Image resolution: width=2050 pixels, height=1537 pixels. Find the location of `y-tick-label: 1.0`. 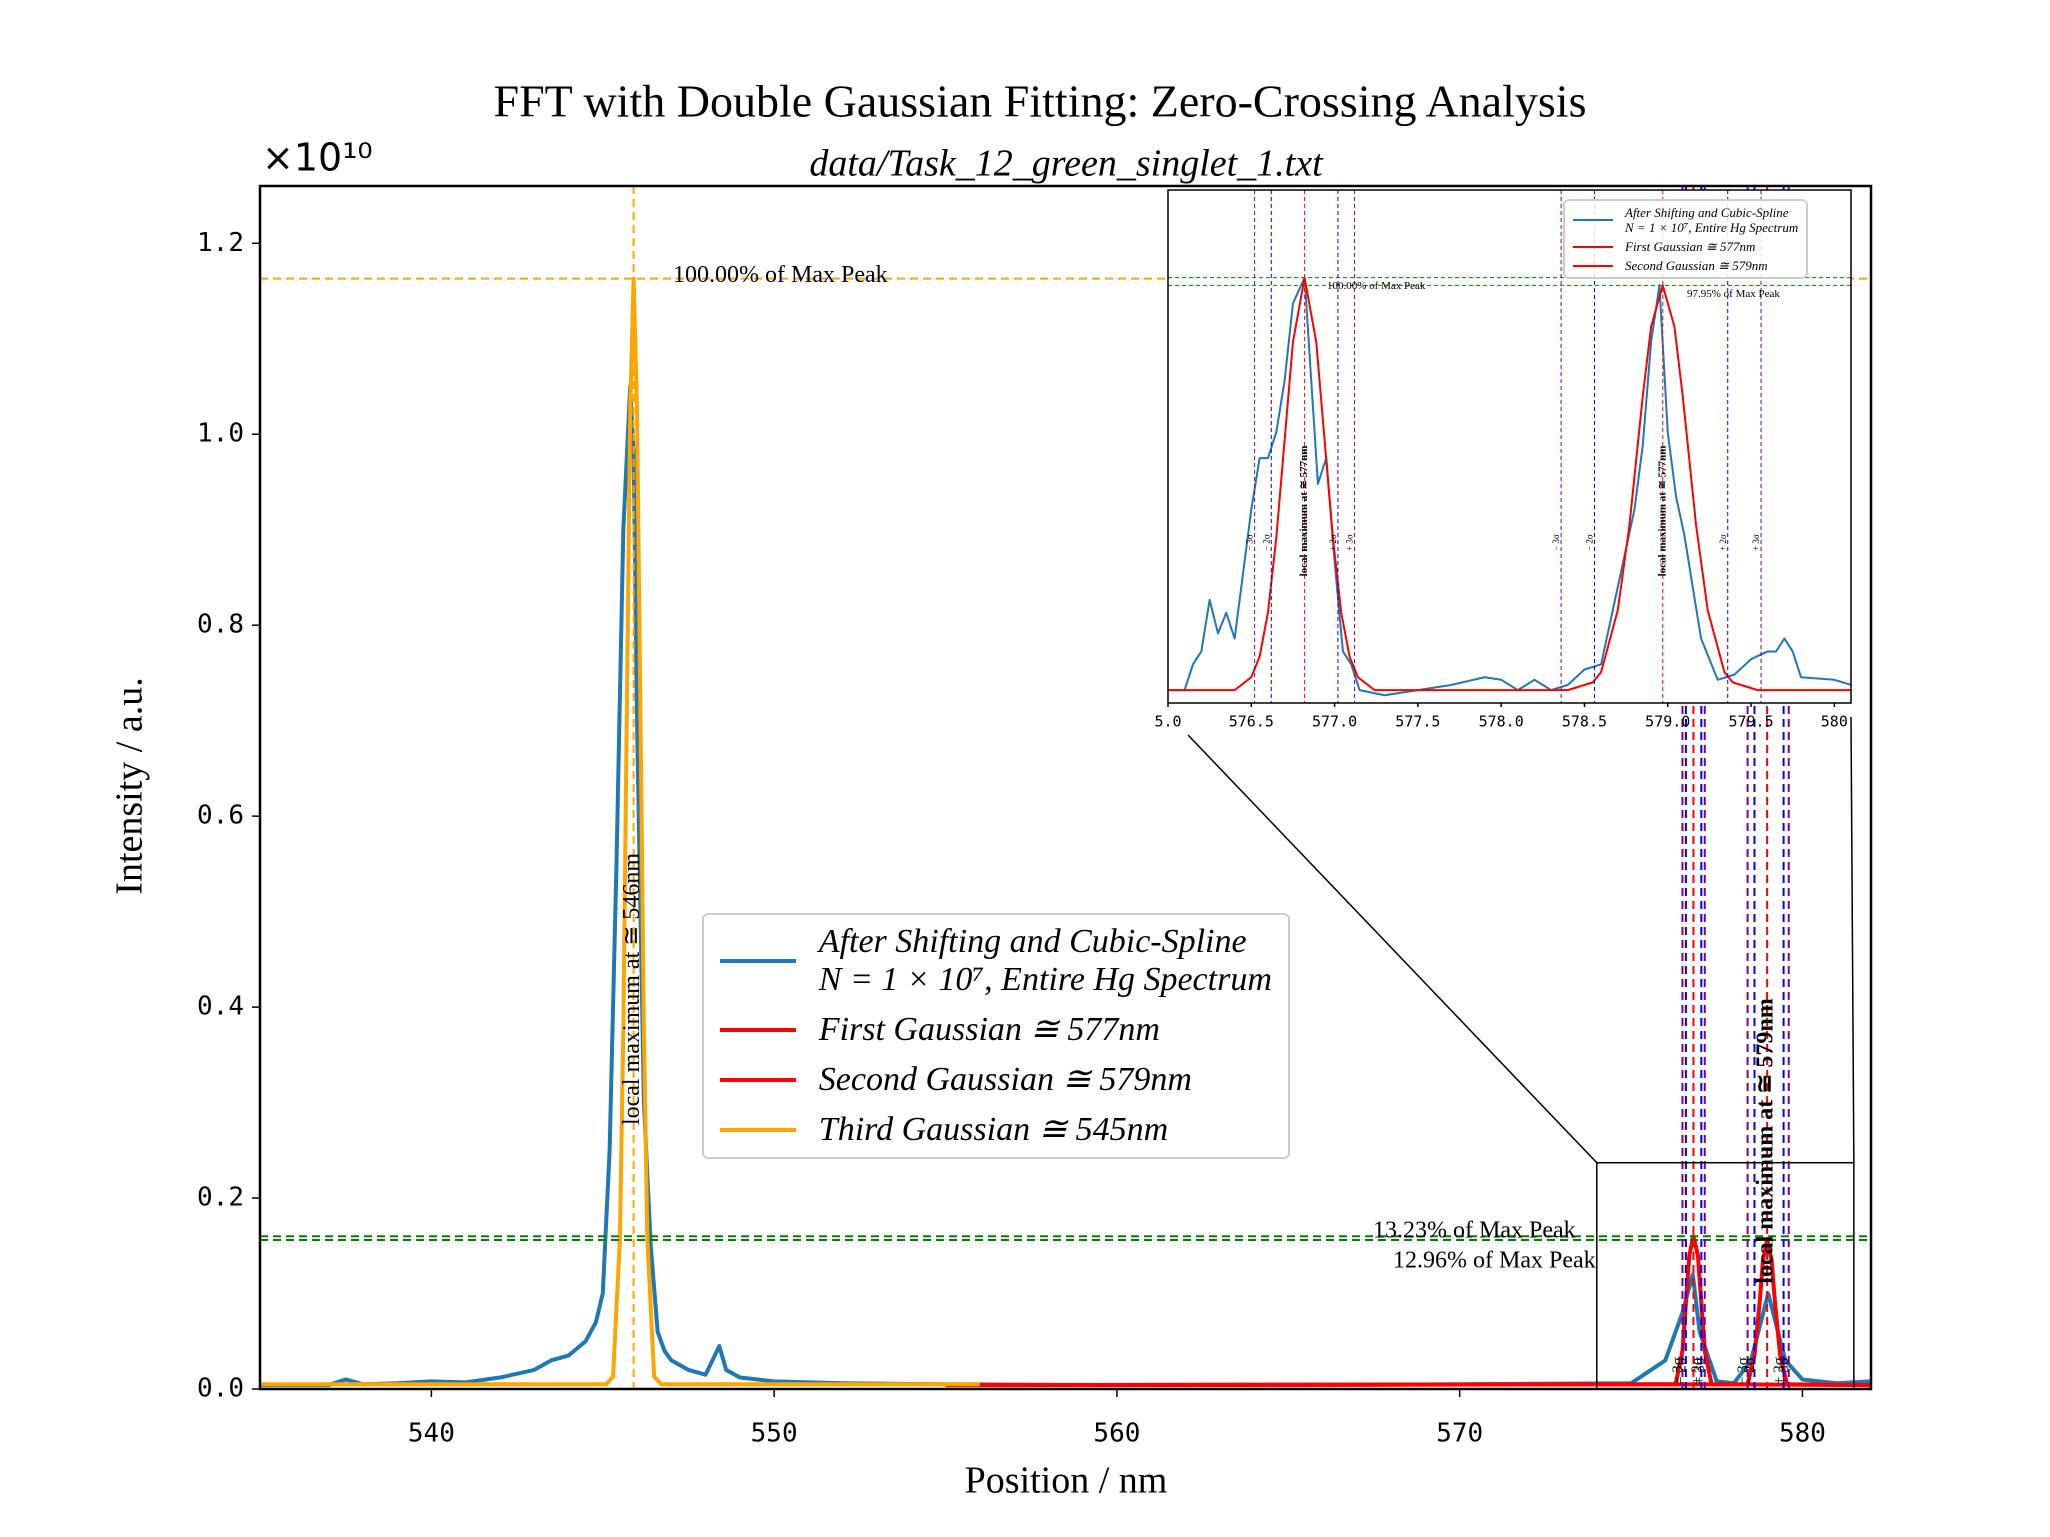

y-tick-label: 1.0 is located at coordinates (220, 434).